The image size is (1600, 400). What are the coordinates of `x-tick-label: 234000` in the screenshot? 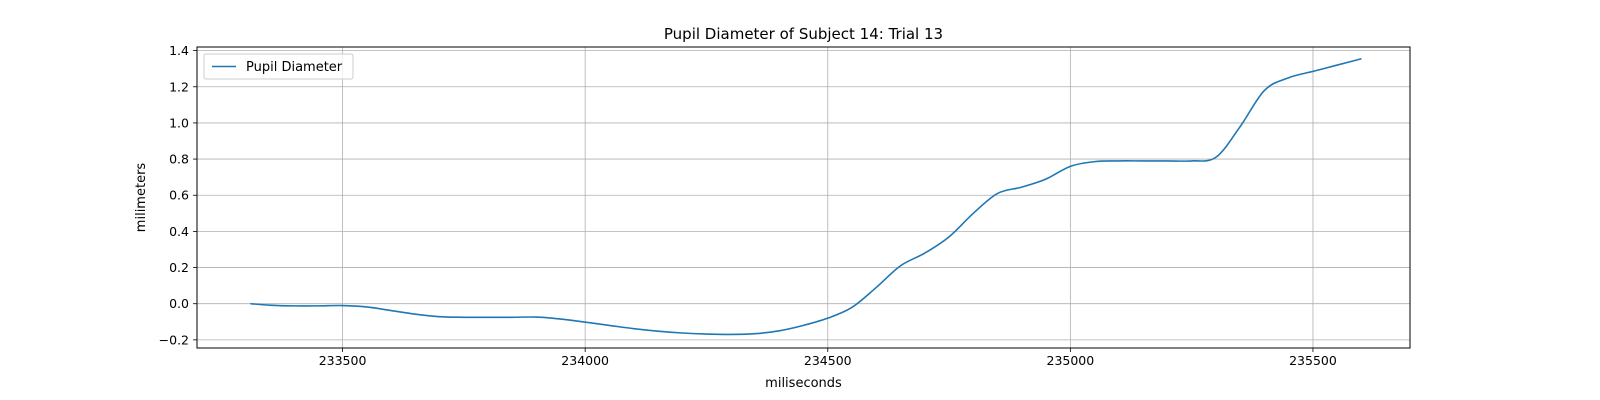 It's located at (585, 360).